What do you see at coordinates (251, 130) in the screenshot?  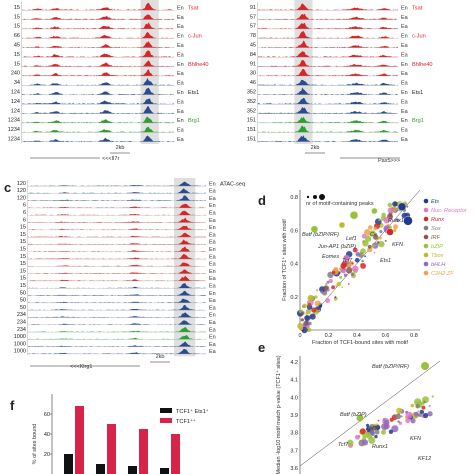 I see `tr-scale-13: 151` at bounding box center [251, 130].